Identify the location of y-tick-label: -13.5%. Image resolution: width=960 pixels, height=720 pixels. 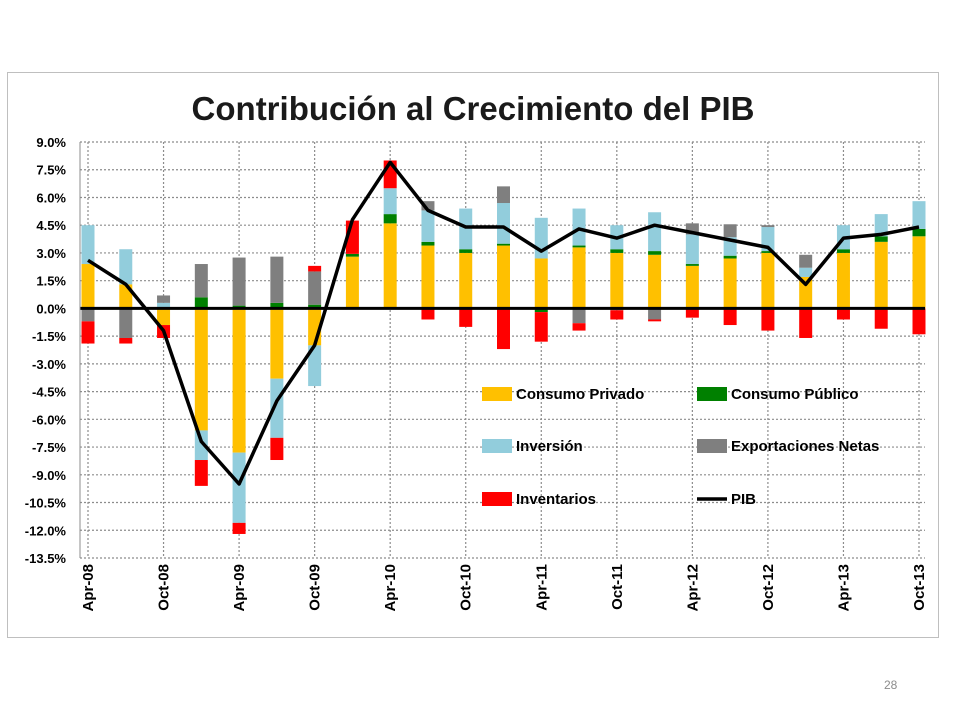
(46, 558).